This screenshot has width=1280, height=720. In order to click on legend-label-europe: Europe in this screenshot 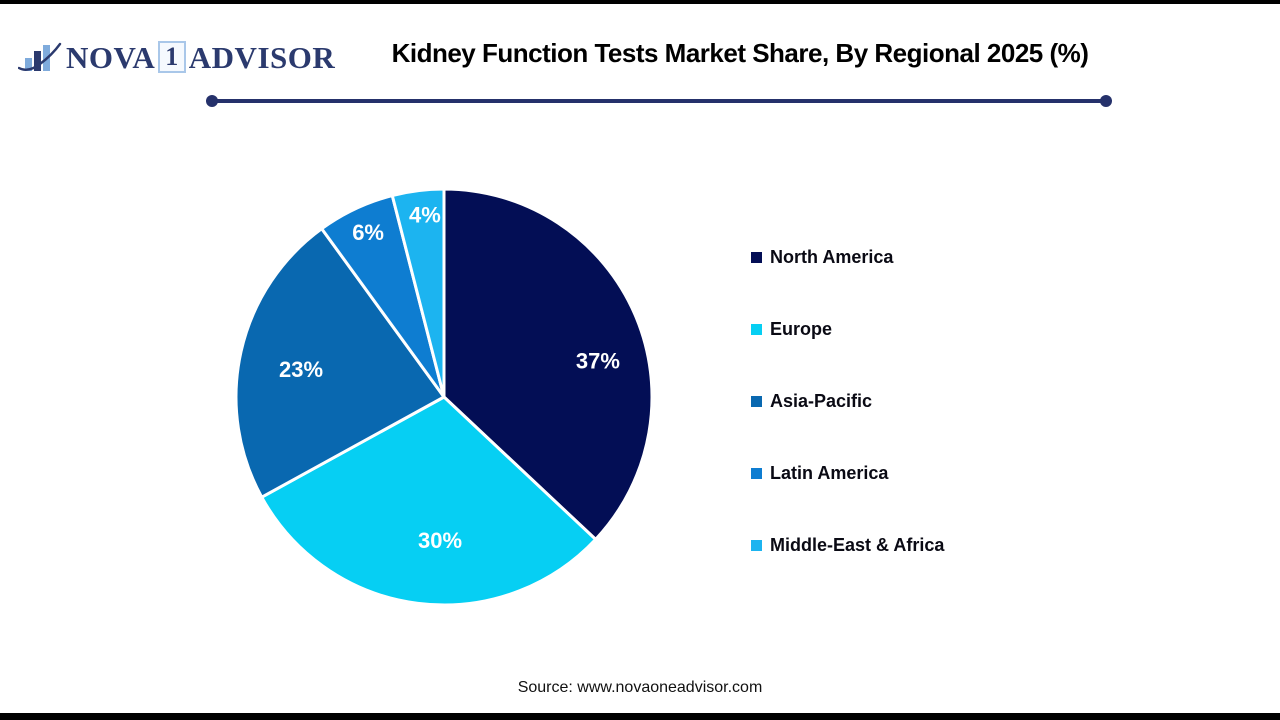, I will do `click(801, 329)`.